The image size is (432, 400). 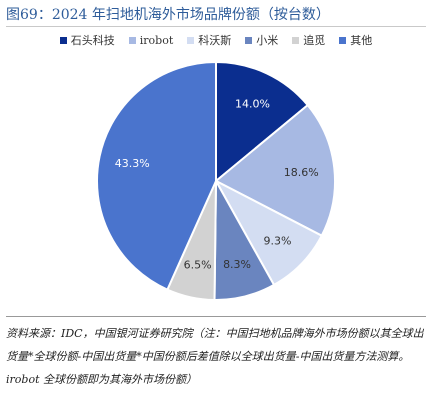 I want to click on legend-label: irobot, so click(x=156, y=40).